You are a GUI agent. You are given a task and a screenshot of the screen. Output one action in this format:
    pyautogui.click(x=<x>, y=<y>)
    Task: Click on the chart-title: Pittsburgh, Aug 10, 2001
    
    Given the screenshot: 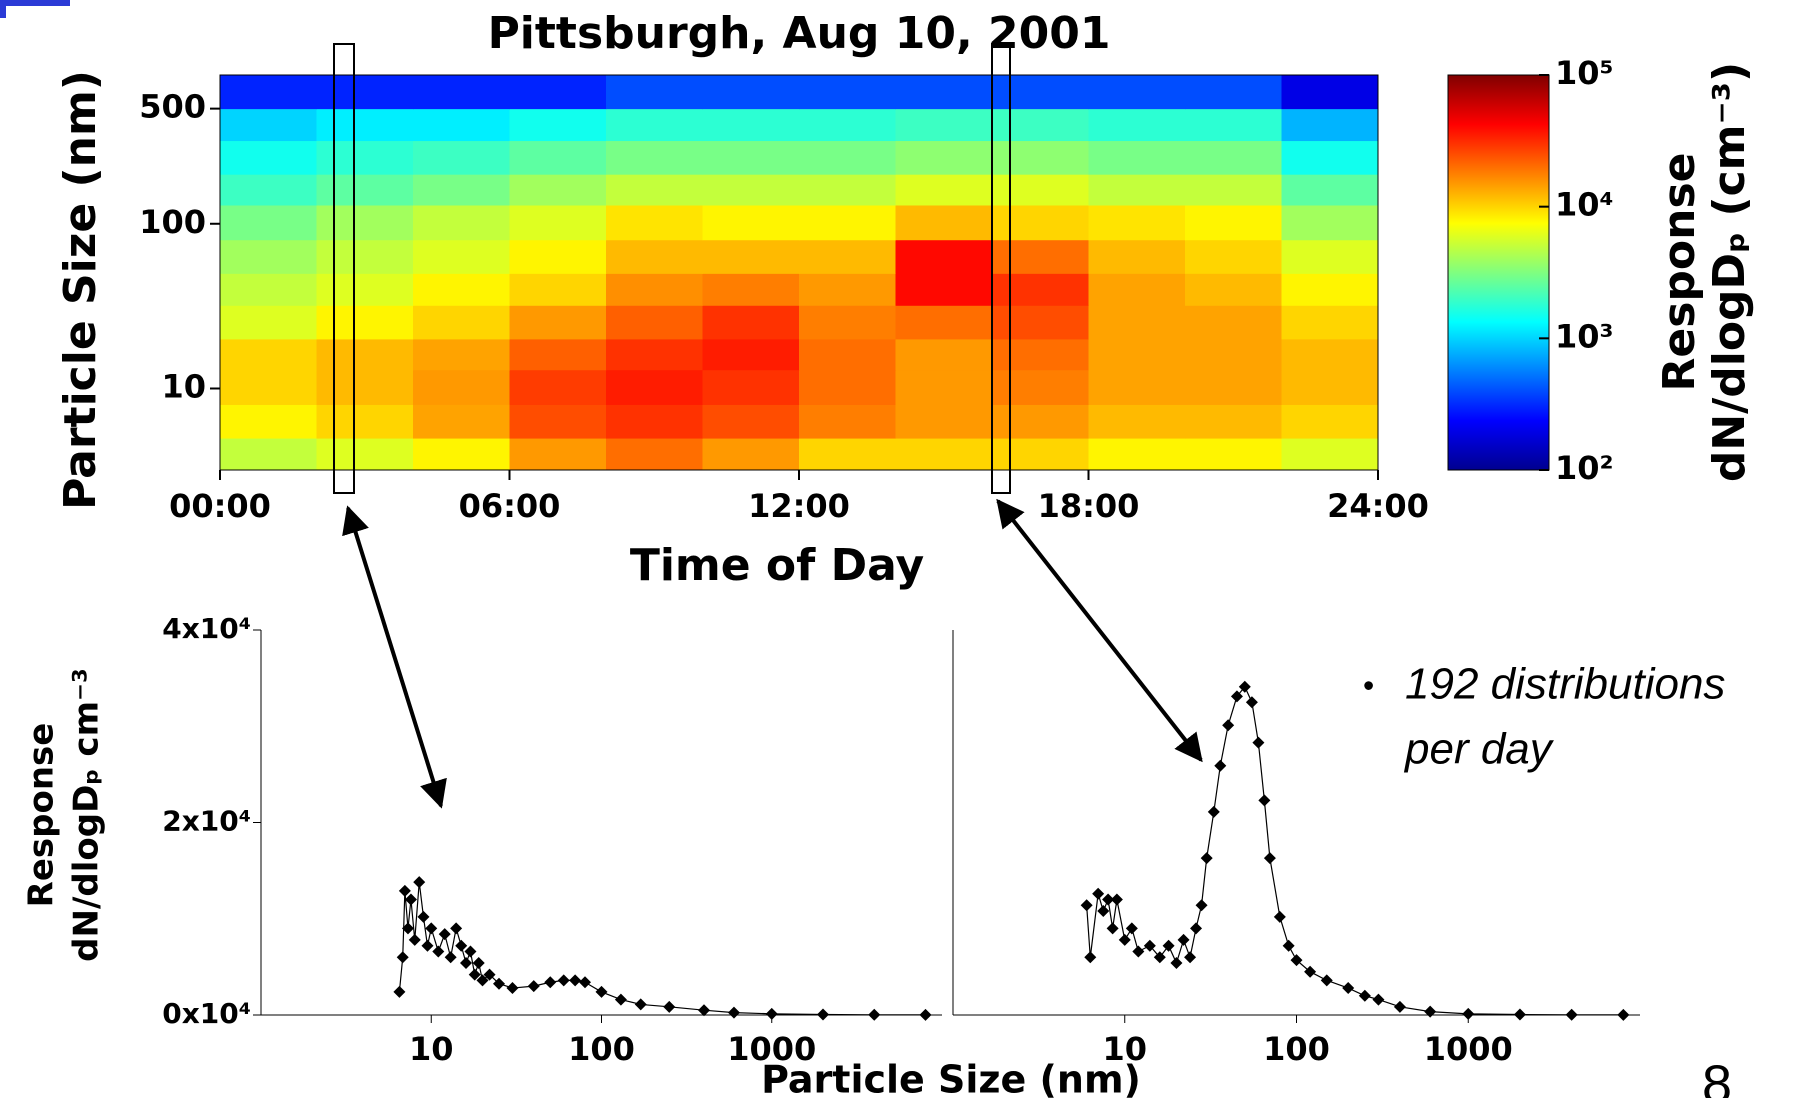 What is the action you would take?
    pyautogui.click(x=799, y=33)
    